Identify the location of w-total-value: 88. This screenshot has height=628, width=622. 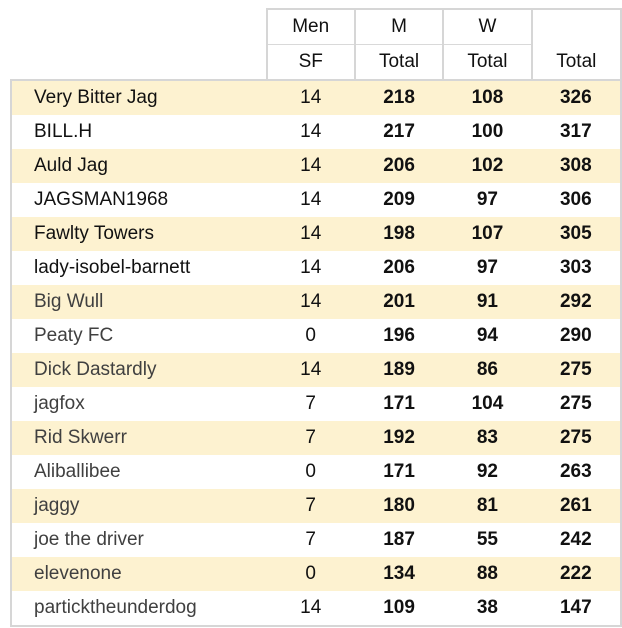
(487, 573).